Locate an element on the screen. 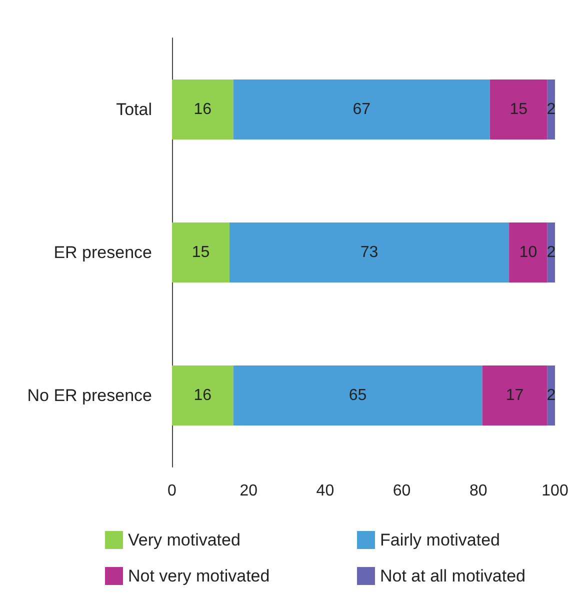 The image size is (577, 602). x-tick-label: 0 is located at coordinates (172, 491).